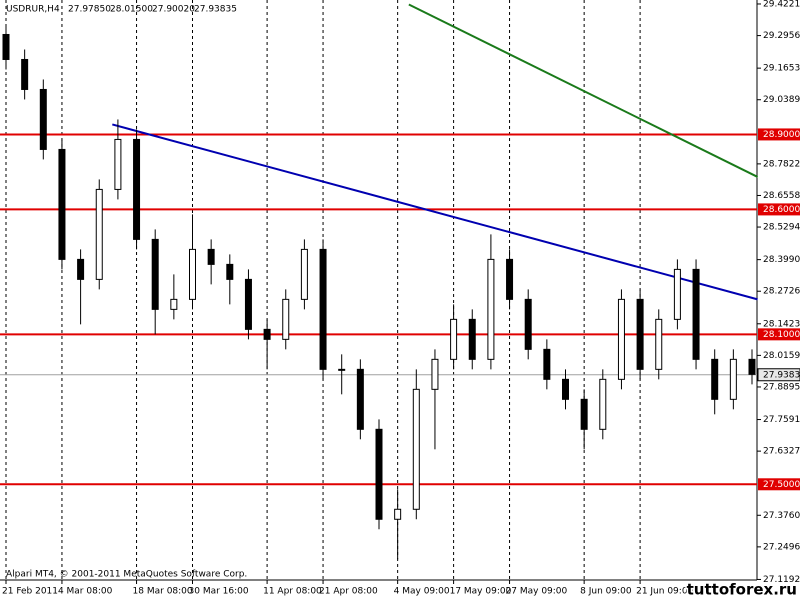 Image resolution: width=800 pixels, height=604 pixels. Describe the element at coordinates (85, 592) in the screenshot. I see `x-tick-label: 4 Mar 08:00` at that location.